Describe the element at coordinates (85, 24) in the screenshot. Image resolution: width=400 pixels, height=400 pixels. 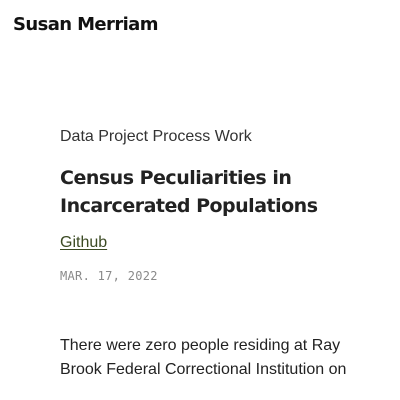
I see `site-title-link: Susan Merriam` at that location.